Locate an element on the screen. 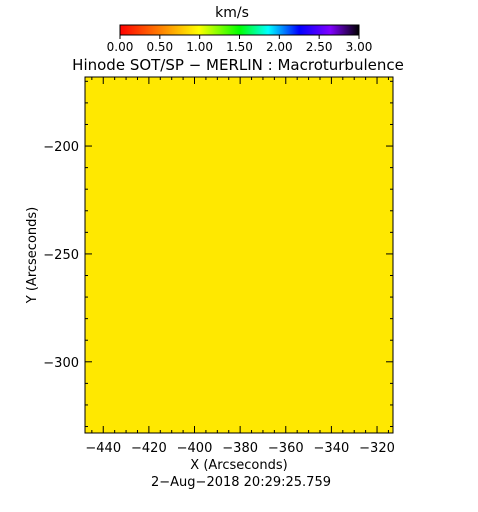  y-tick-label: −300 is located at coordinates (61, 363).